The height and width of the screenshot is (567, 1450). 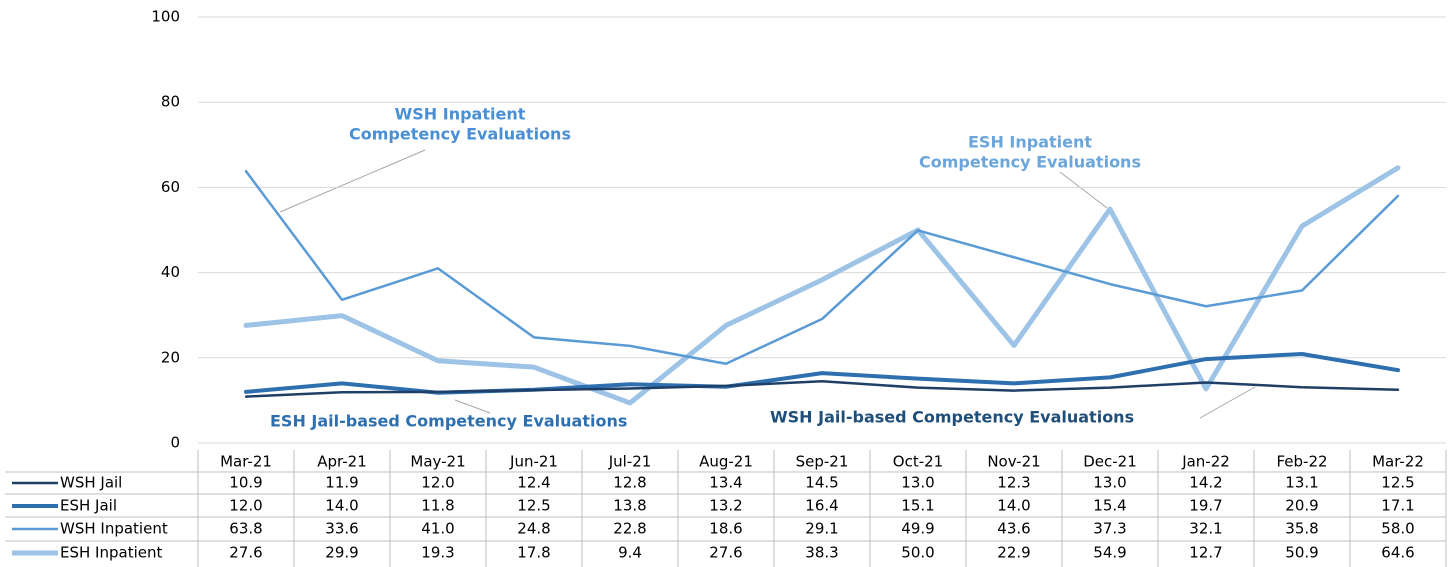 I want to click on annotation: ESH Jail-based Competency Evaluations, so click(x=448, y=421).